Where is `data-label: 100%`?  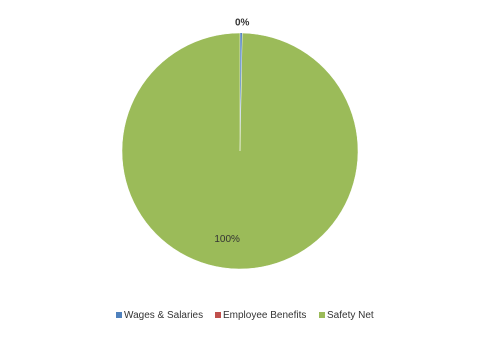
data-label: 100% is located at coordinates (227, 239).